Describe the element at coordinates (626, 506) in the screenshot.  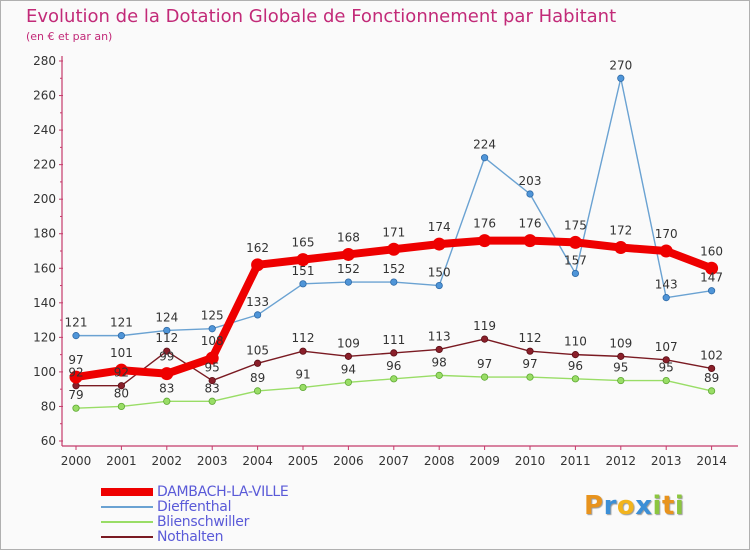
I see `logo-letter: o` at that location.